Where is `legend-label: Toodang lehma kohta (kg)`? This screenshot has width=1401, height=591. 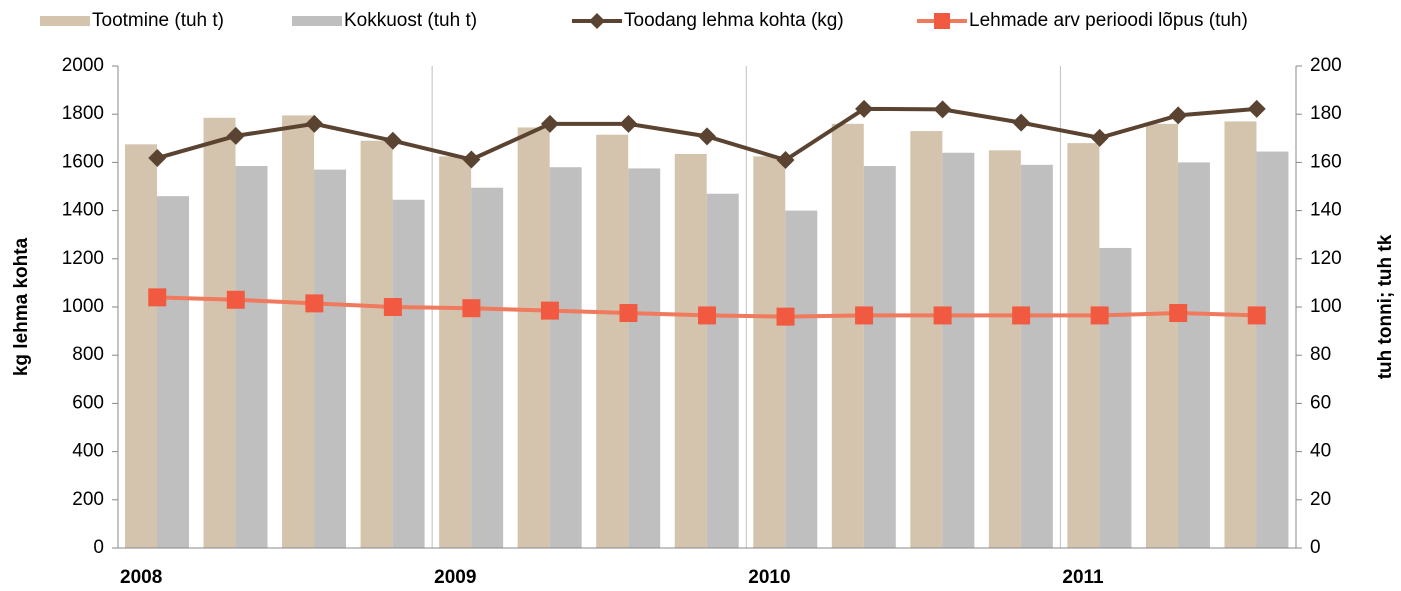 legend-label: Toodang lehma kohta (kg) is located at coordinates (734, 20).